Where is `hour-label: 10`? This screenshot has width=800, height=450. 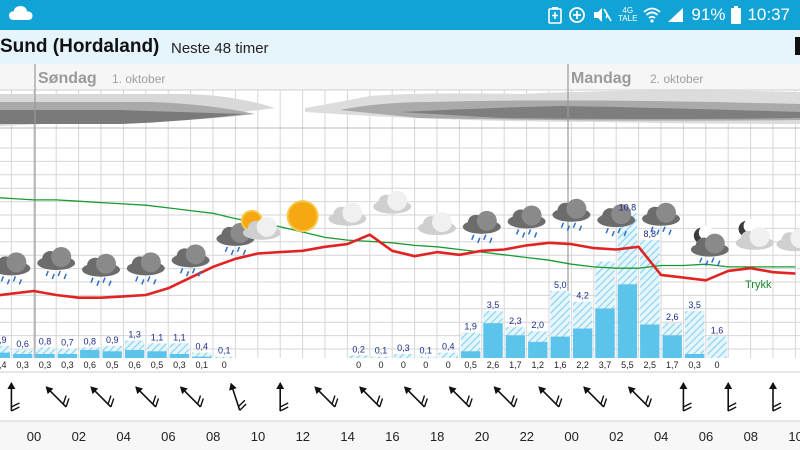 hour-label: 10 is located at coordinates (258, 436).